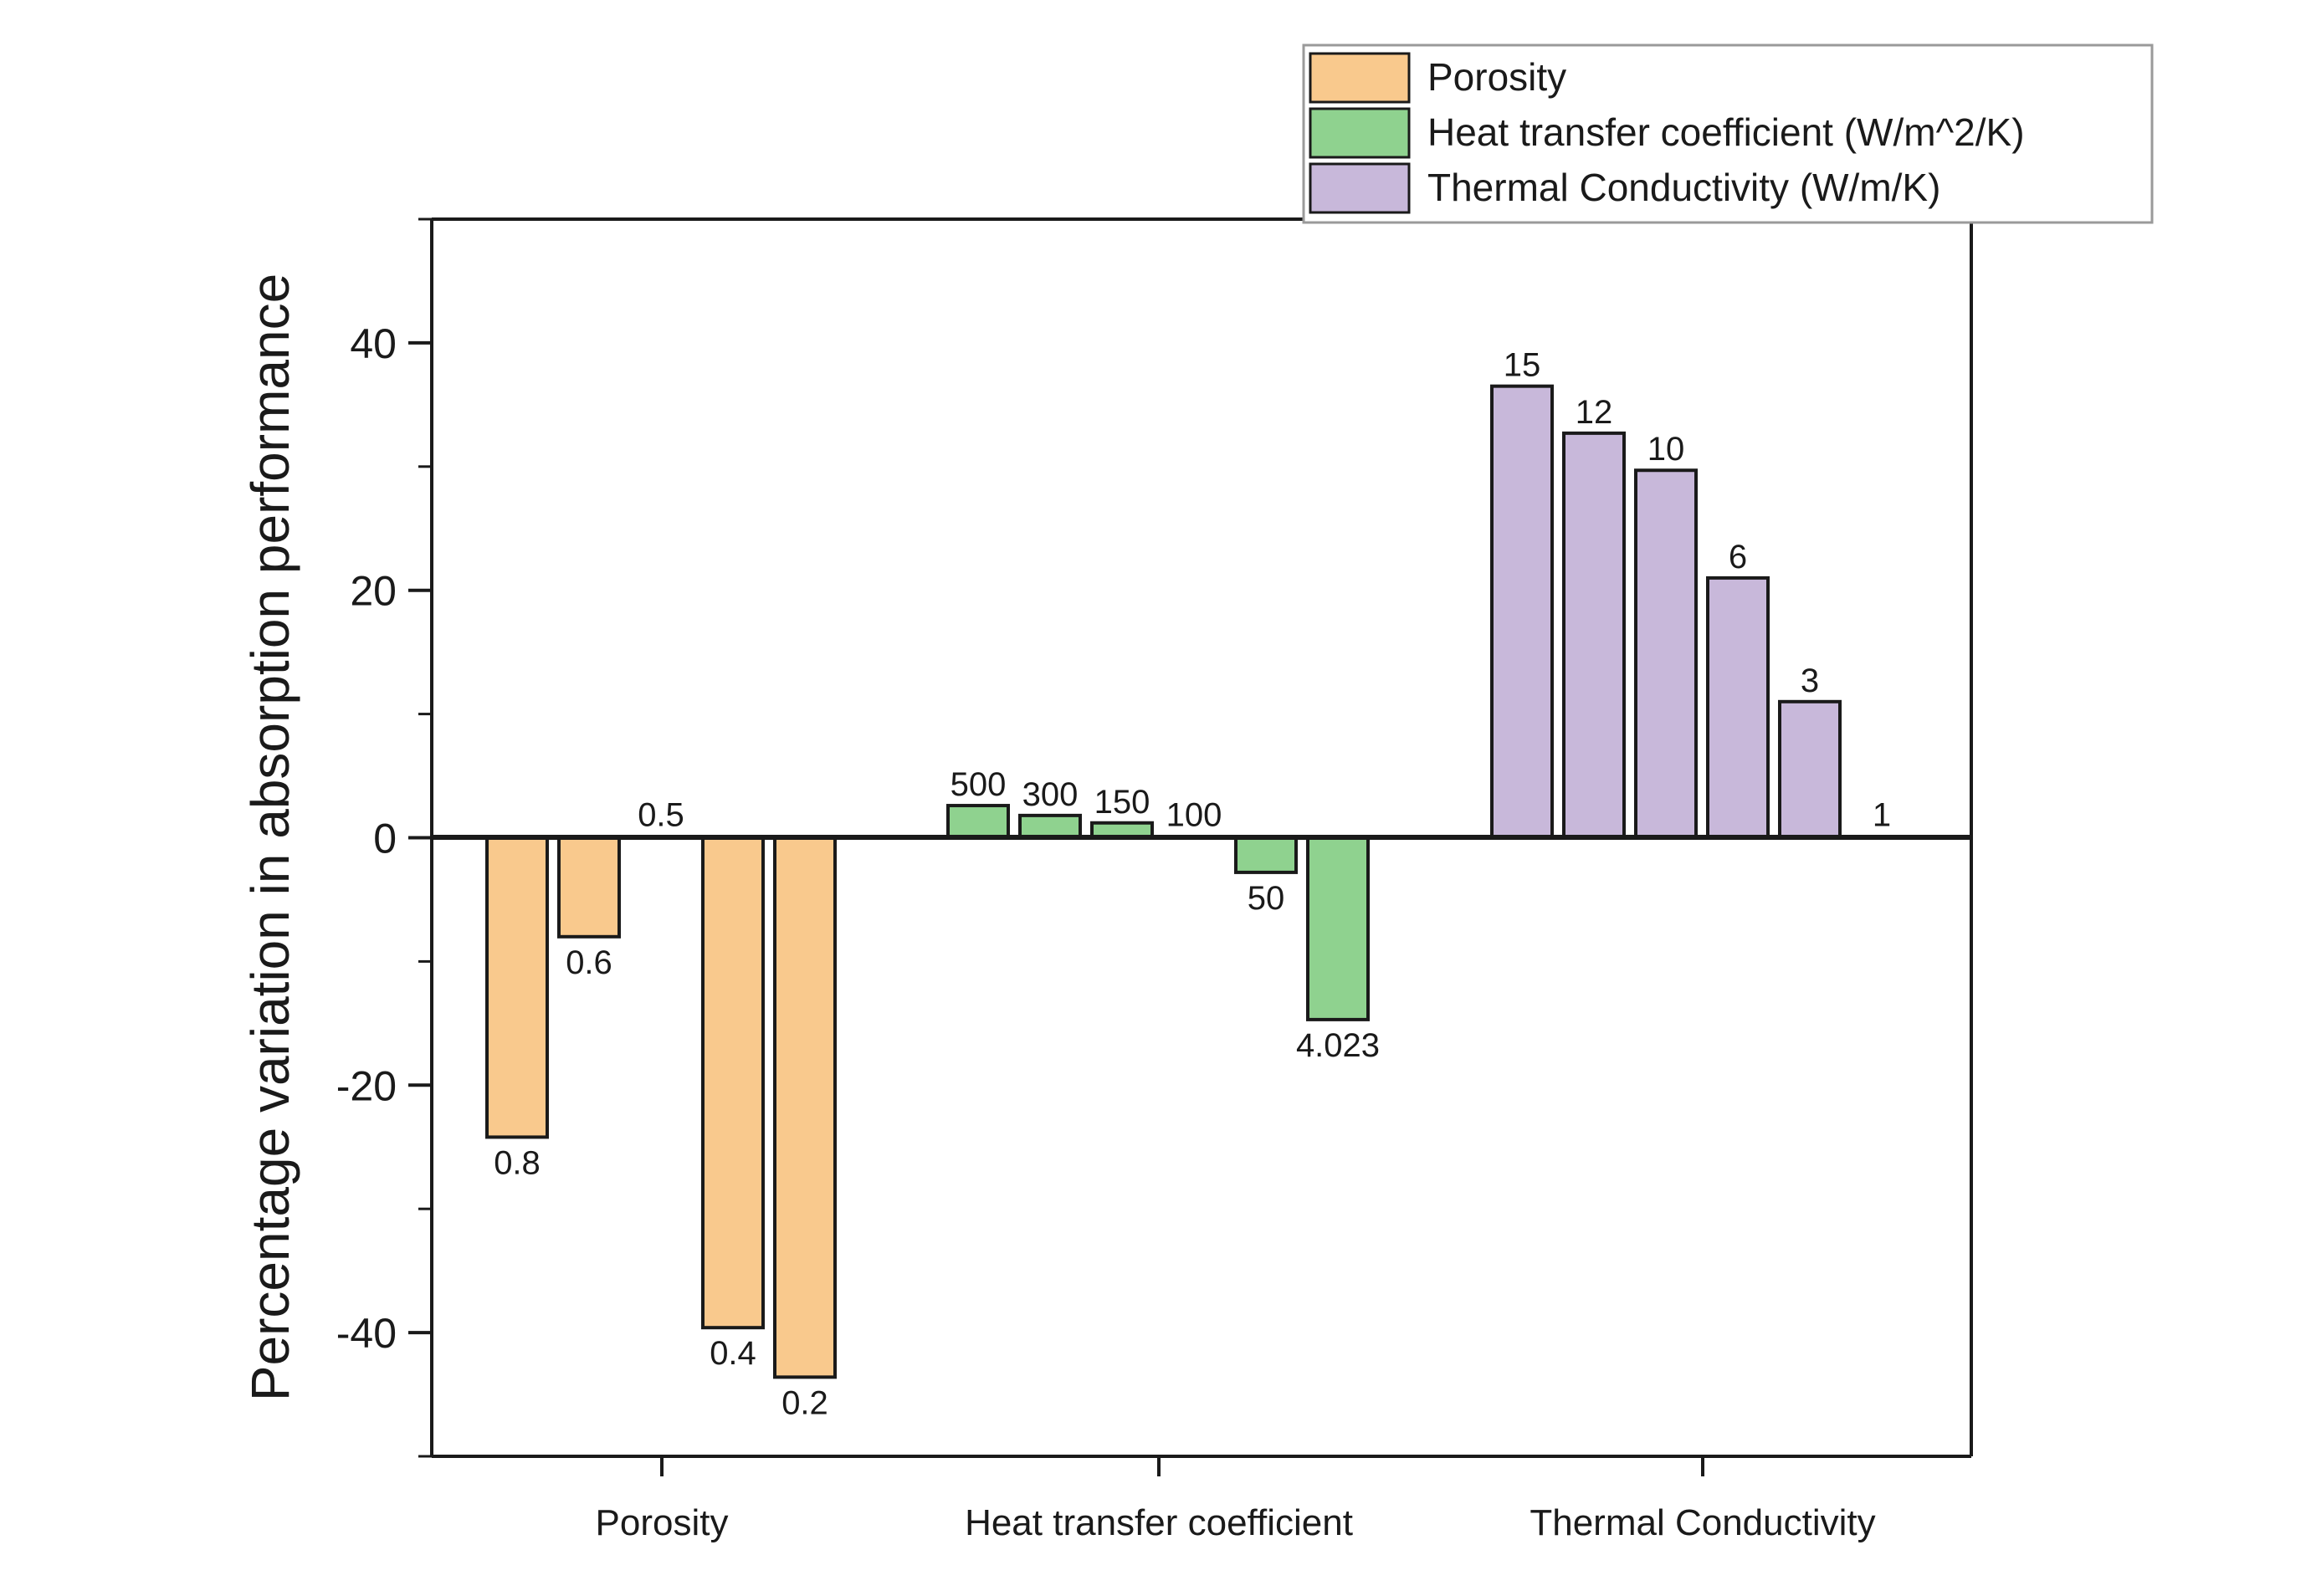 The width and height of the screenshot is (2311, 1596). I want to click on y-tick-label: -40, so click(366, 1333).